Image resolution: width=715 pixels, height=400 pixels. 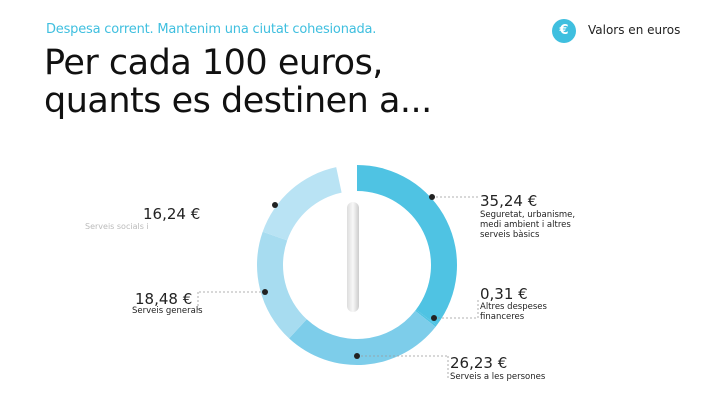 I want to click on value-label: 16,24 €, so click(x=172, y=214).